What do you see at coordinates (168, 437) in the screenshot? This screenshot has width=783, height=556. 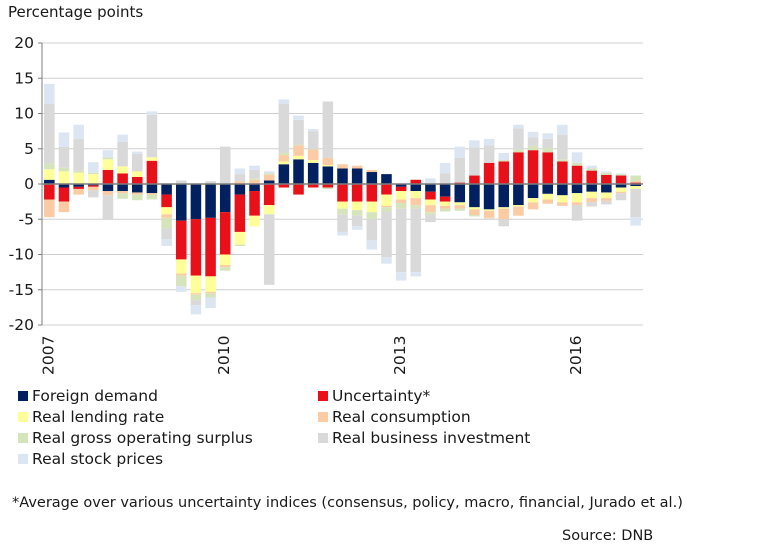 I see `legend-item-real-gross-operating-surplus: Real gross operating surplus` at bounding box center [168, 437].